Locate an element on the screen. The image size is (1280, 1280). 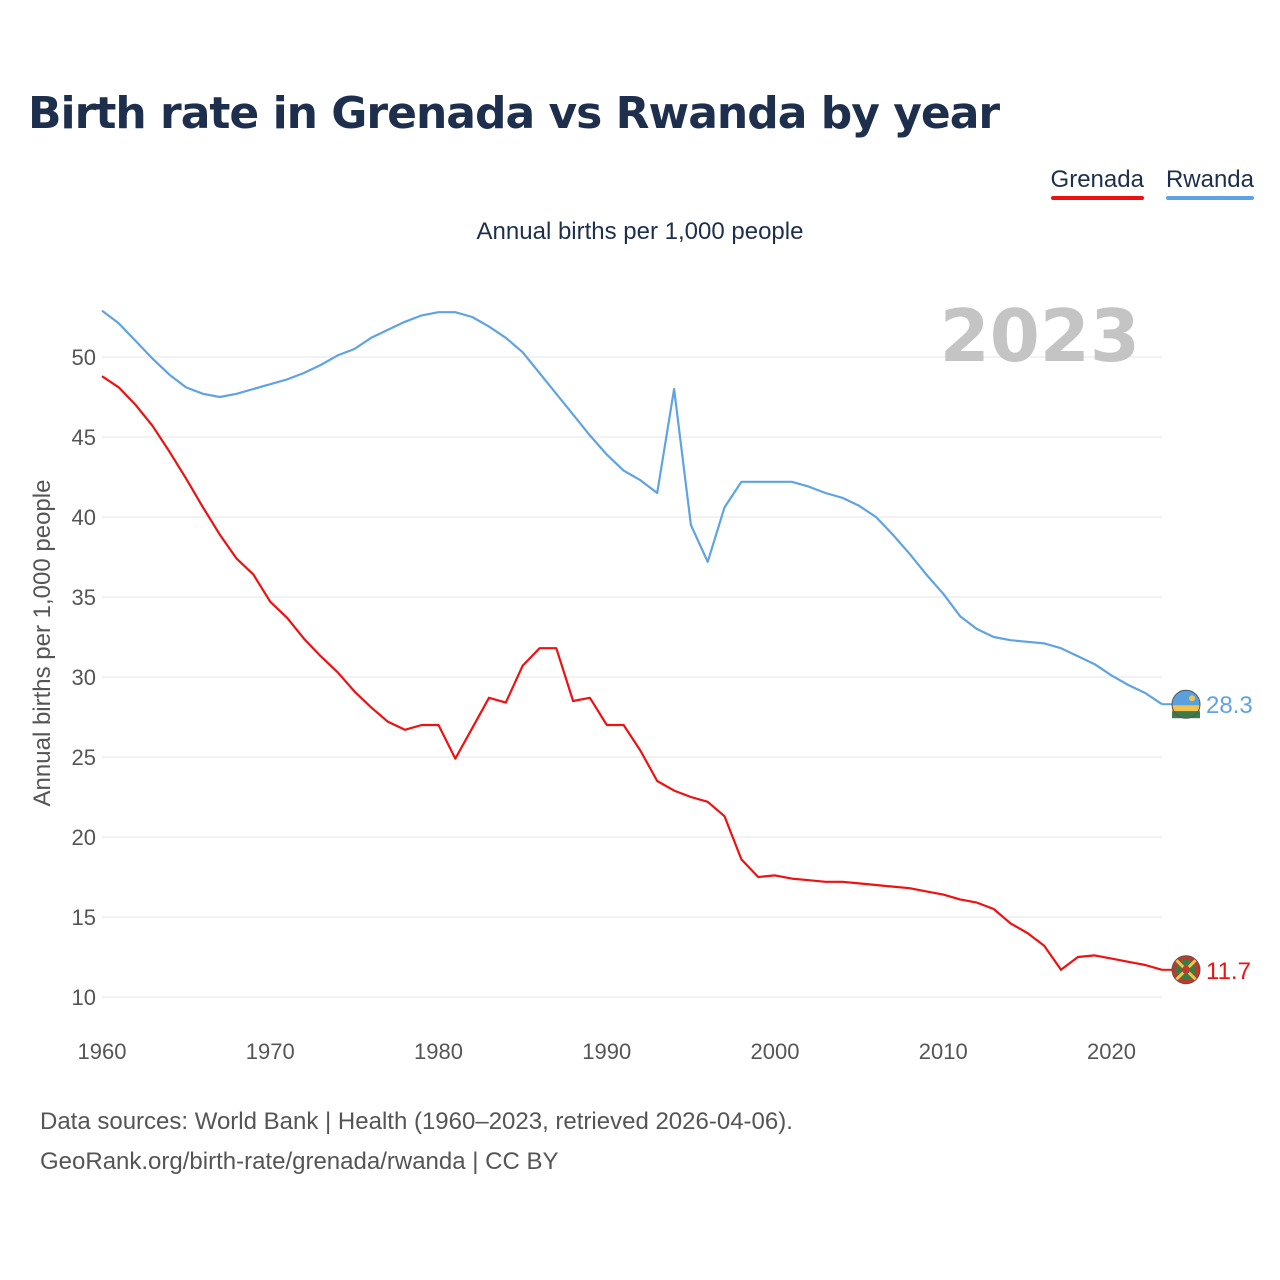
x-tick-label-1960: 1960 is located at coordinates (102, 1051).